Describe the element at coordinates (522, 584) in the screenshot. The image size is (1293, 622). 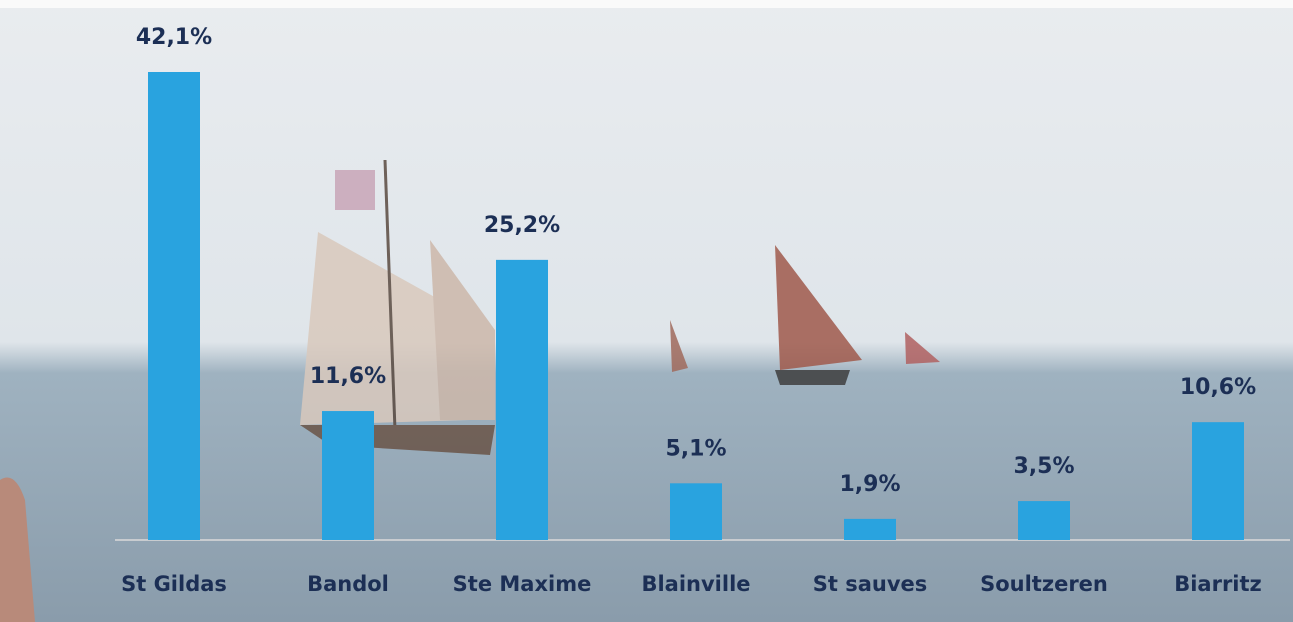
I see `x-tick-label: Ste Maxime` at that location.